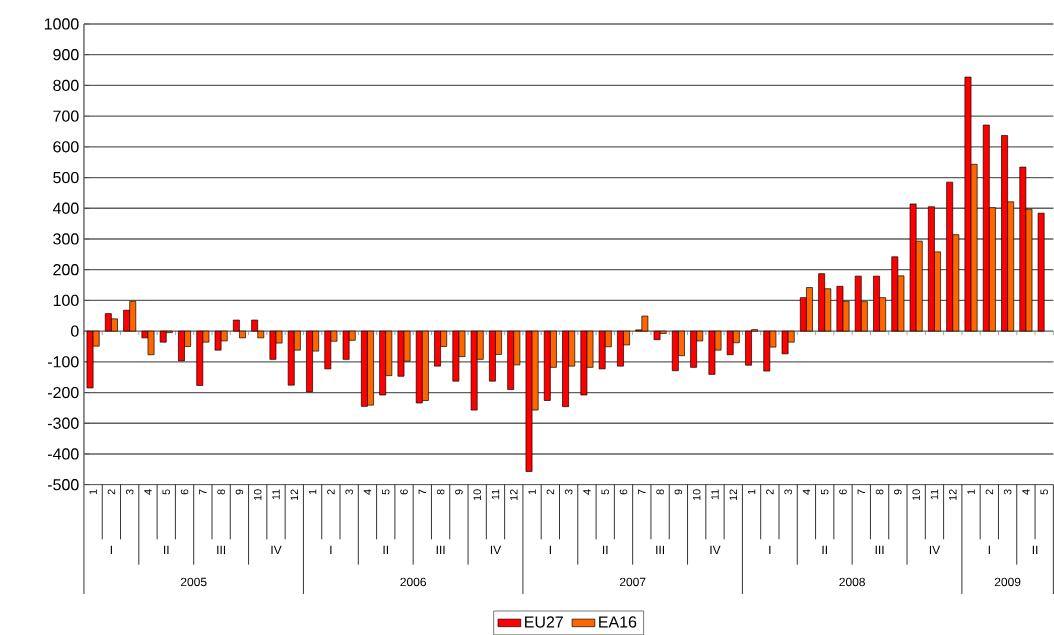  What do you see at coordinates (66, 116) in the screenshot?
I see `y-tick-label: 700` at bounding box center [66, 116].